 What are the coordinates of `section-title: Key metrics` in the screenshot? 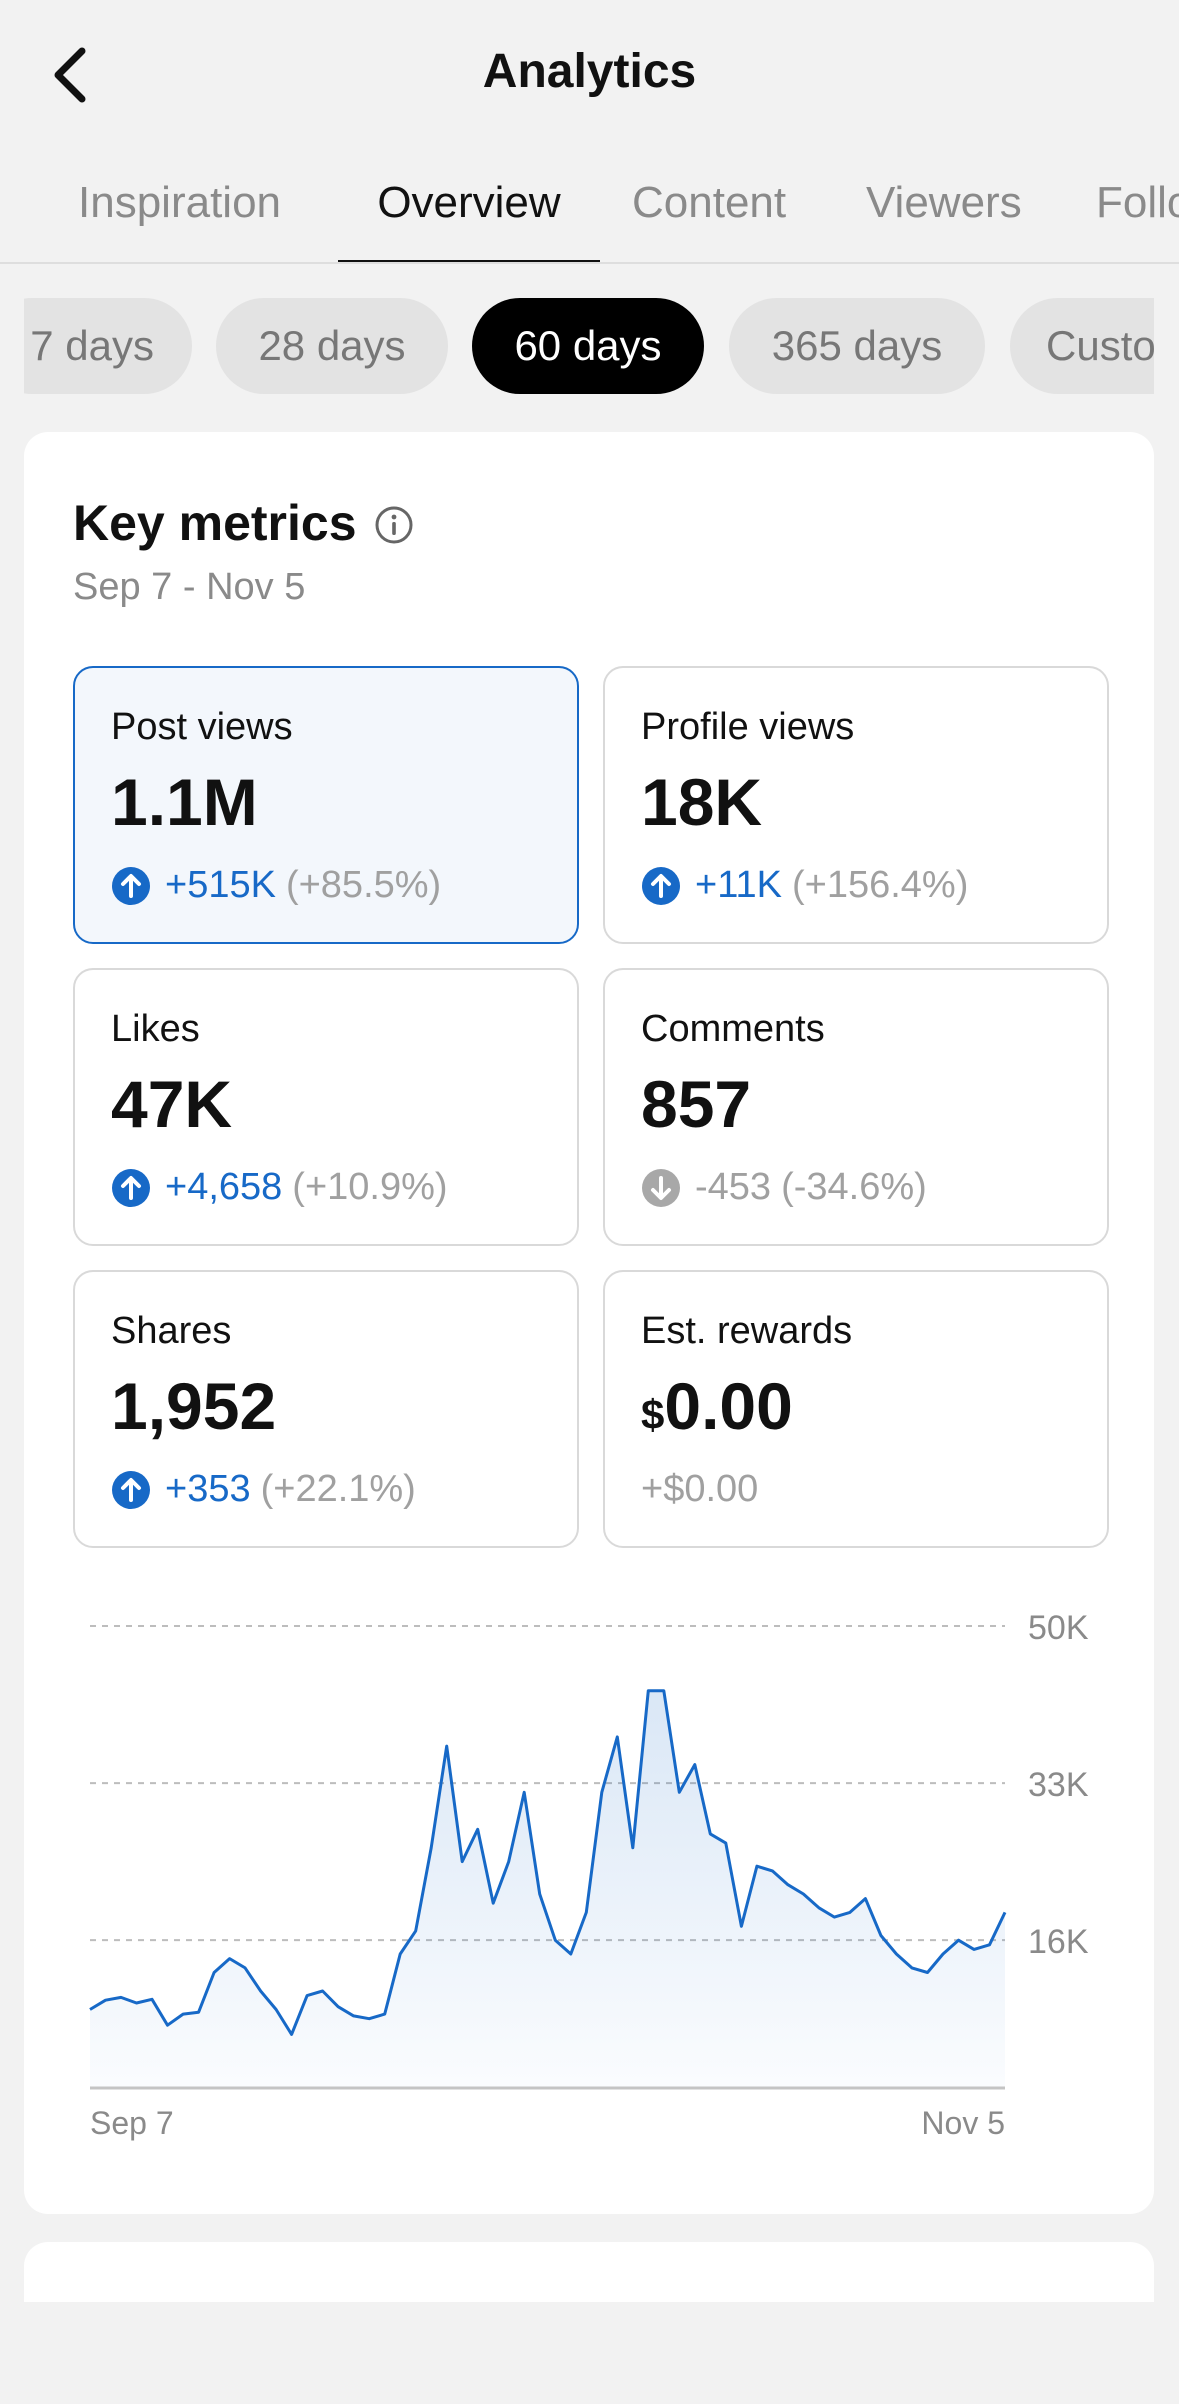 It's located at (215, 523).